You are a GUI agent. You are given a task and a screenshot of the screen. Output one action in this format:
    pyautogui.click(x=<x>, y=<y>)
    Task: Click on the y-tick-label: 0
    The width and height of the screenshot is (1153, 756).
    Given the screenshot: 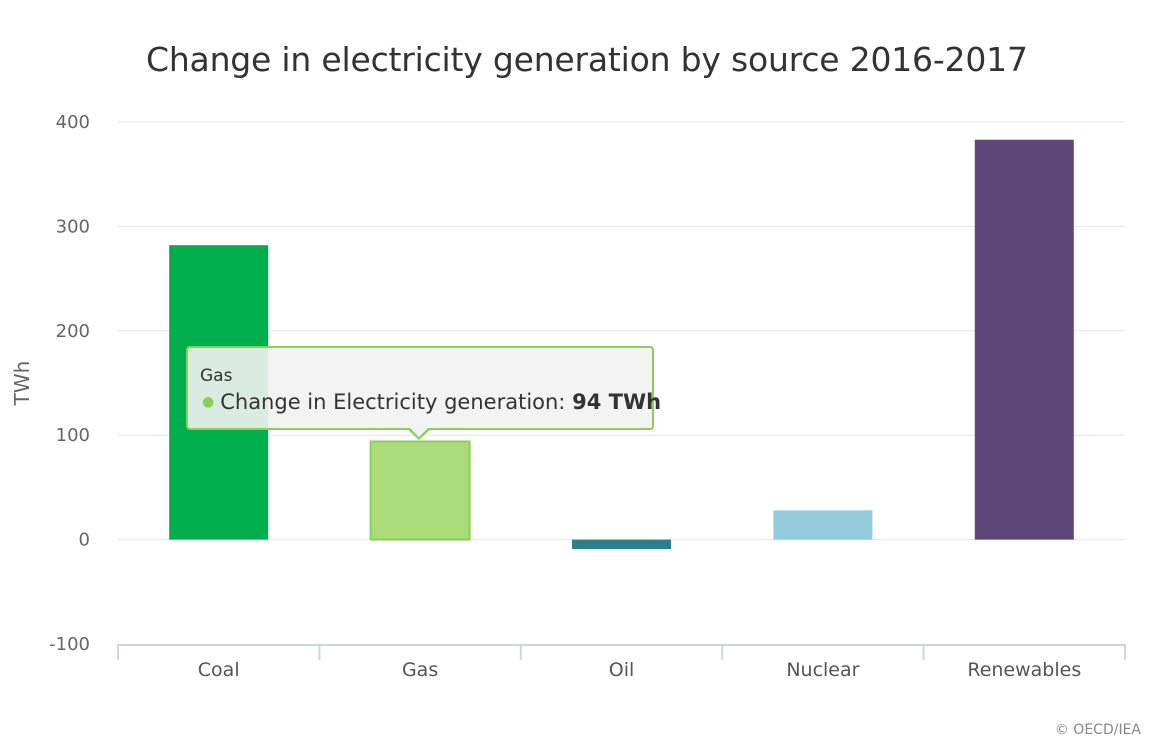 What is the action you would take?
    pyautogui.click(x=84, y=540)
    